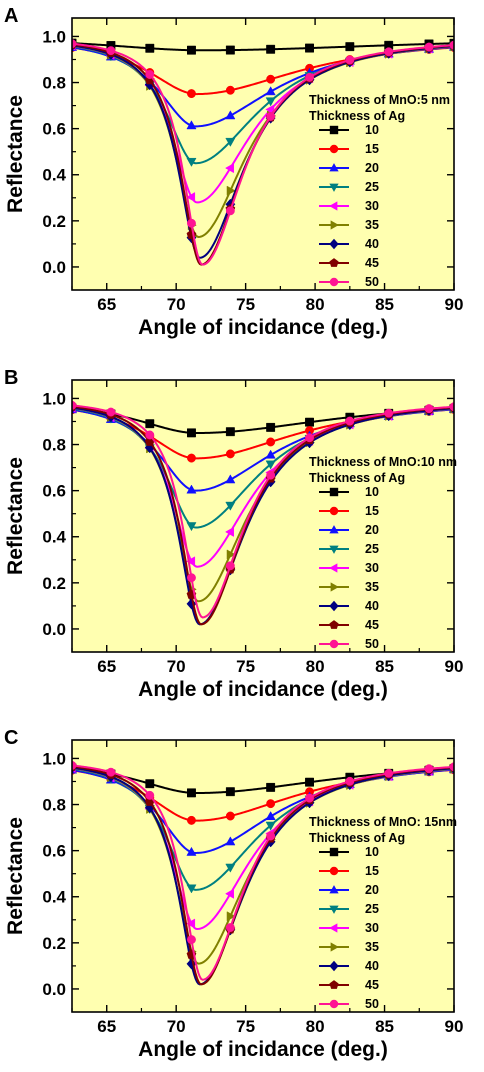  I want to click on legend-title: Thickness of MnO:10 nm, so click(383, 462).